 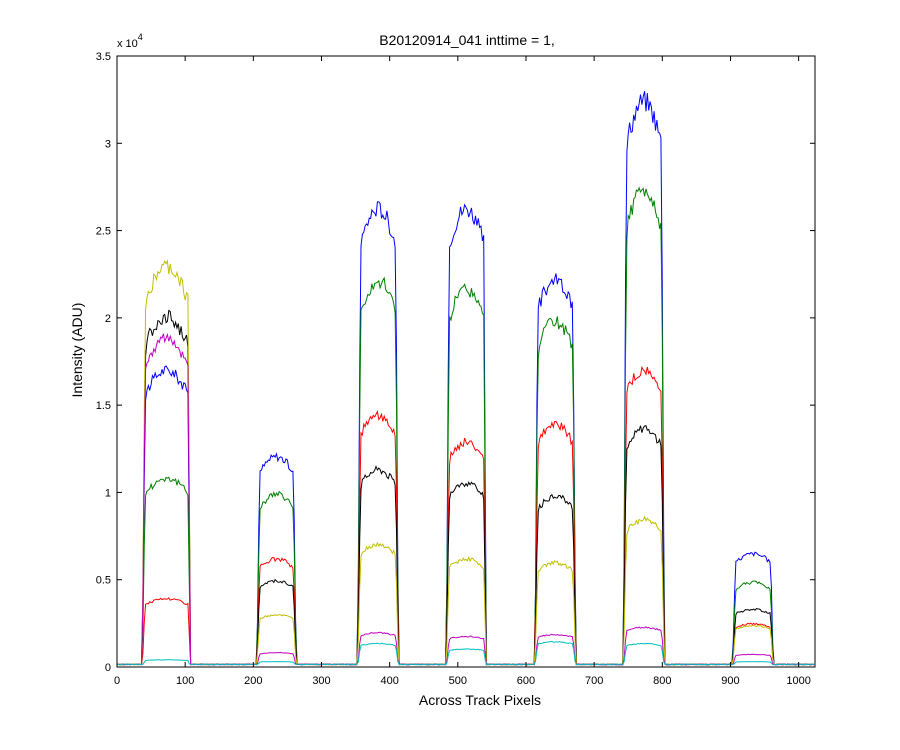 What do you see at coordinates (185, 681) in the screenshot?
I see `x-tick-label: 100` at bounding box center [185, 681].